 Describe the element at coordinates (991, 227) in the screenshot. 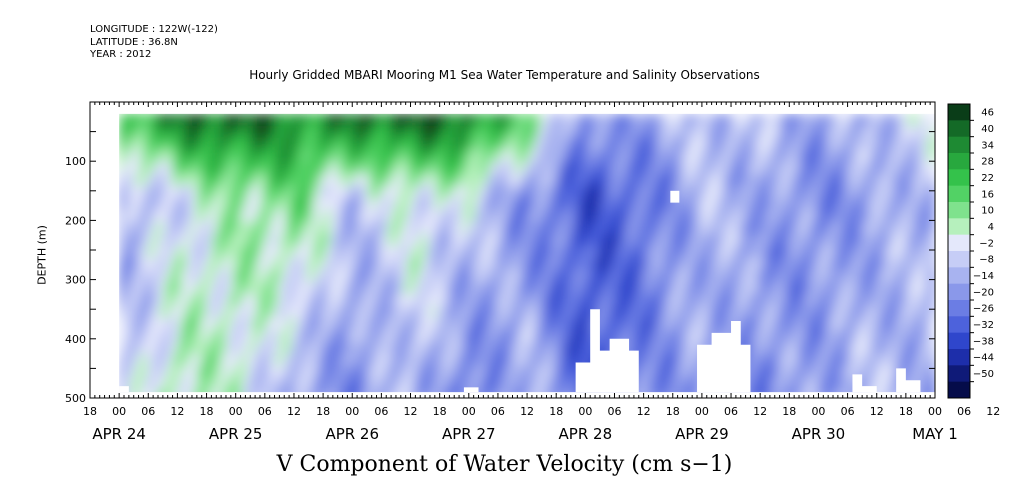

I see `colorbar-label: 4` at that location.